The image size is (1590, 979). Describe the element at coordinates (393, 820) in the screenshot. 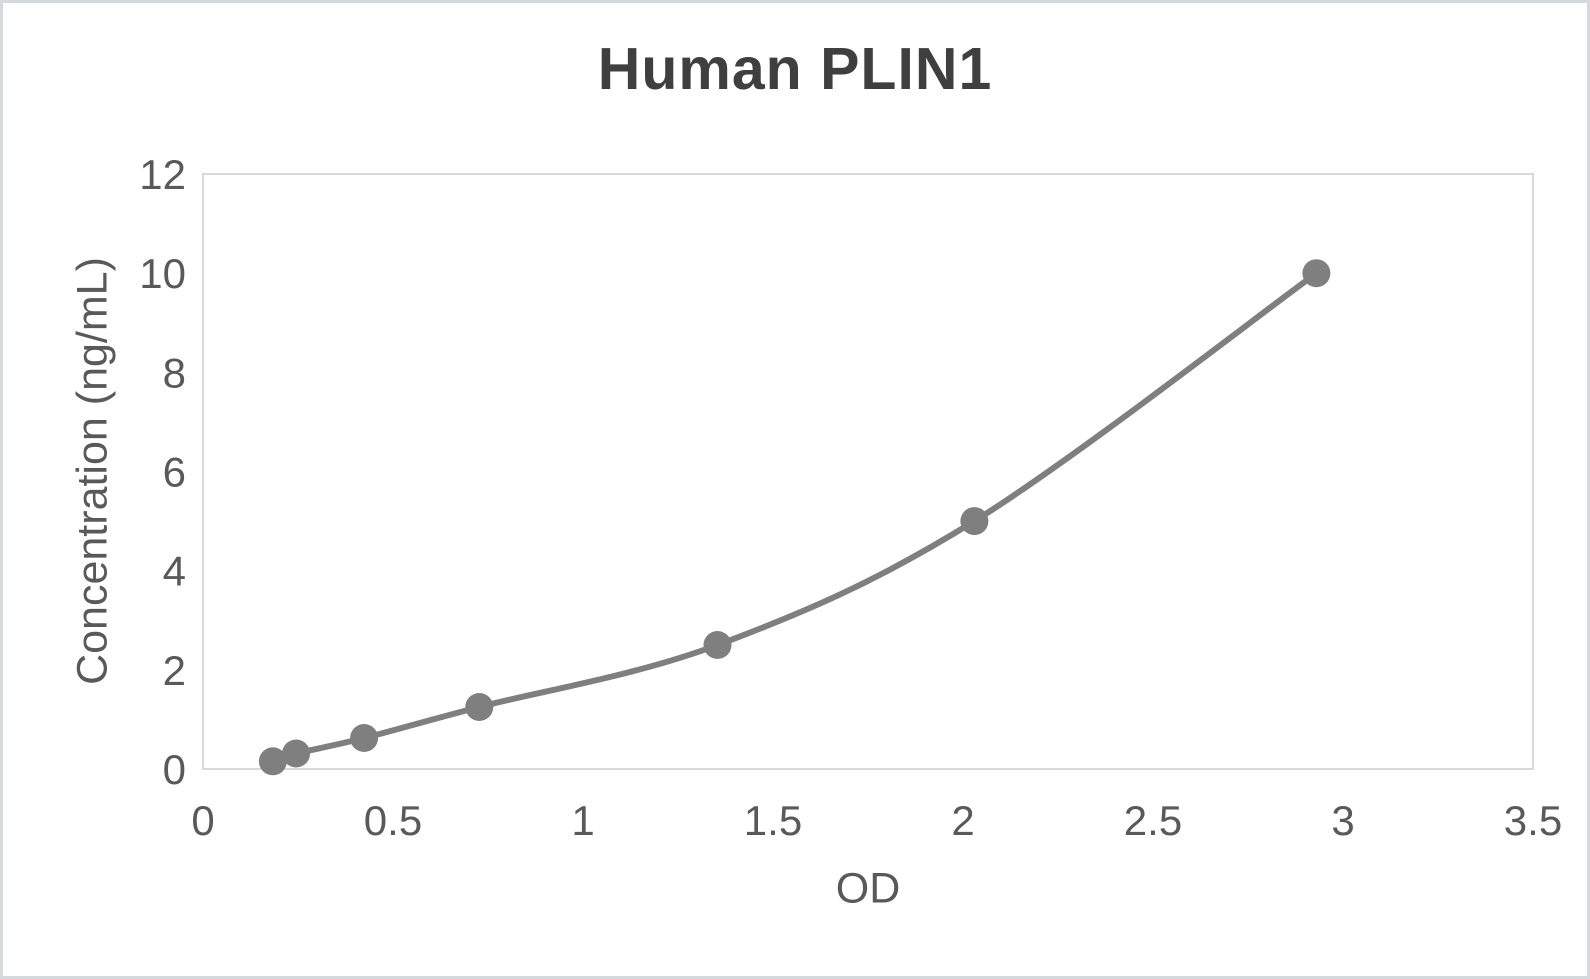

I see `x-tick-label: 0.5` at that location.